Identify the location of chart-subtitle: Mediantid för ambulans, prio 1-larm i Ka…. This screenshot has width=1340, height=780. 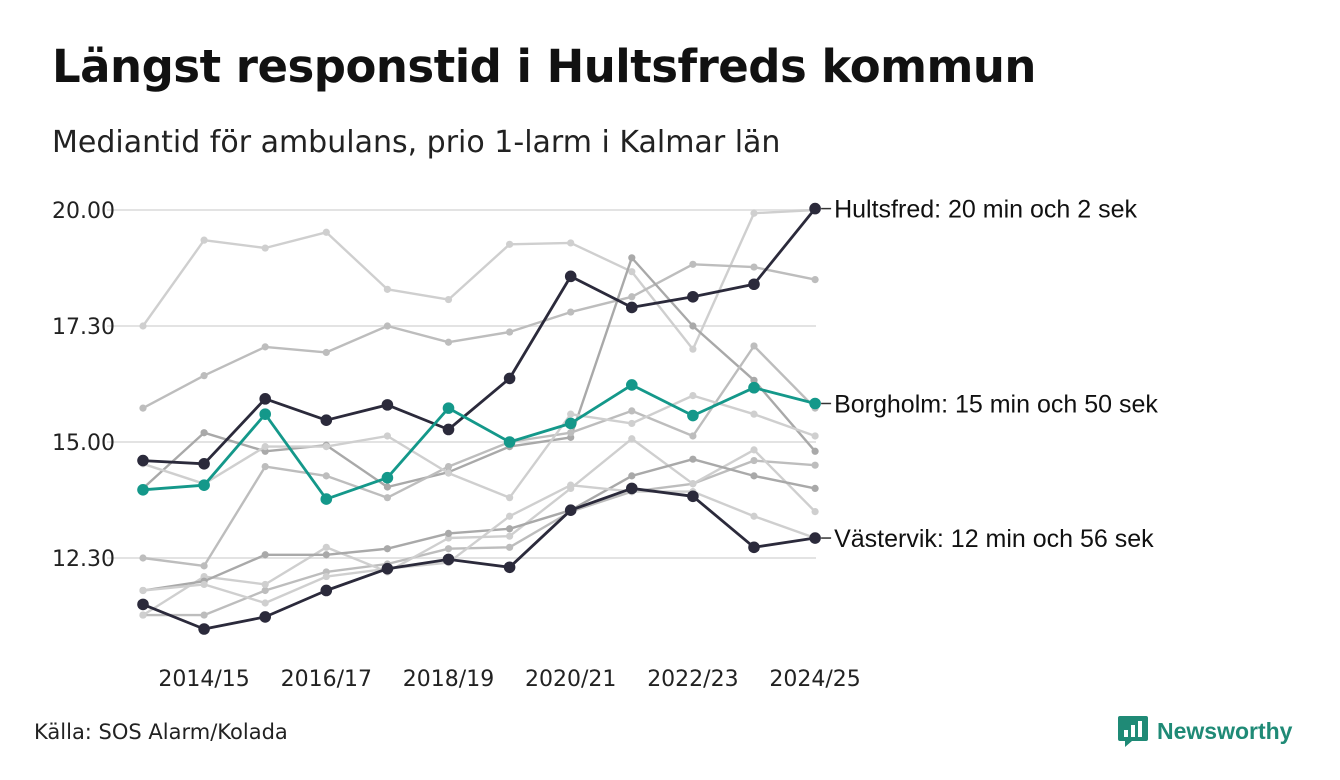
(416, 142).